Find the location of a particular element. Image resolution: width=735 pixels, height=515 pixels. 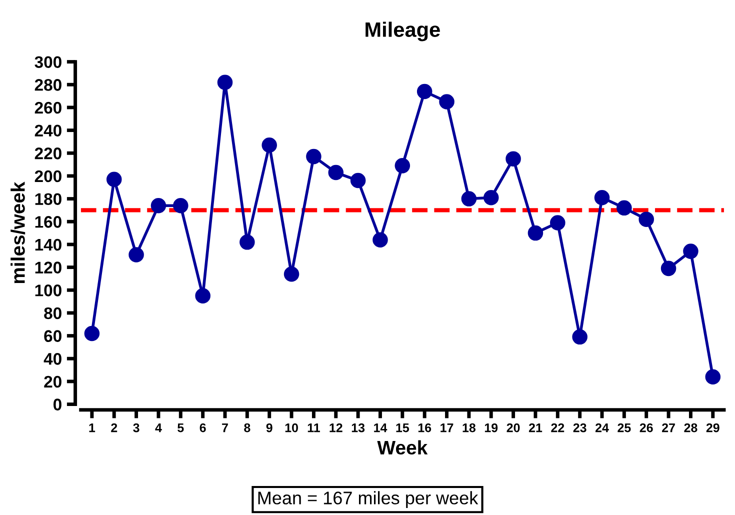

y-tick-label: 260 is located at coordinates (48, 108).